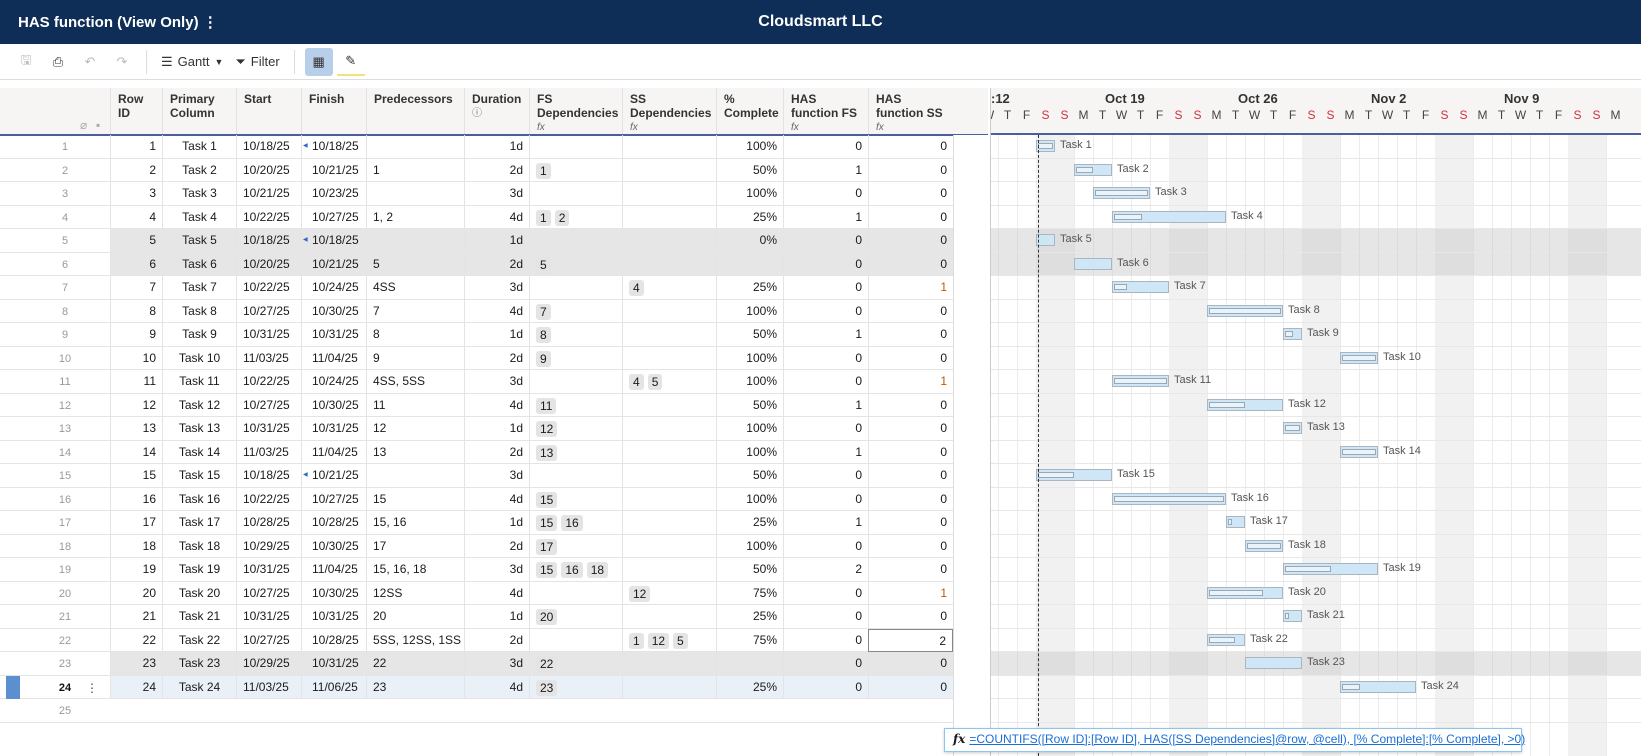  Describe the element at coordinates (199, 264) in the screenshot. I see `cell-name: Task 6` at that location.